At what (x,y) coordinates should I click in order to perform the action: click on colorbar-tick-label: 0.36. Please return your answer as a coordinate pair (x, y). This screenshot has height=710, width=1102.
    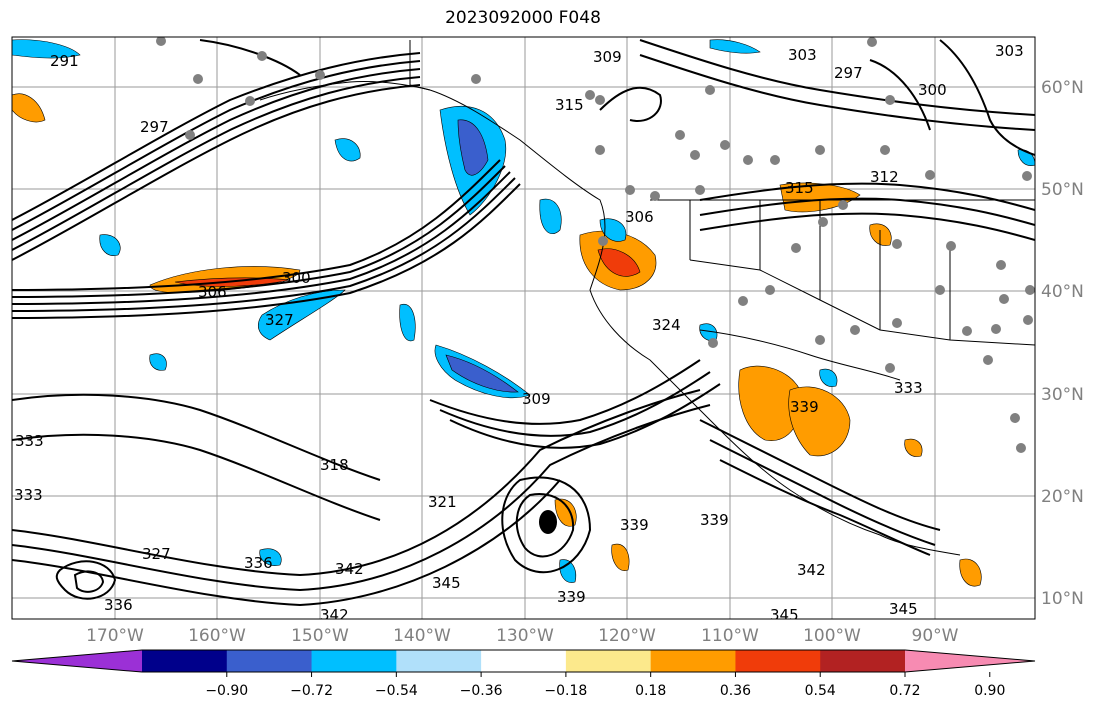
    Looking at the image, I should click on (735, 691).